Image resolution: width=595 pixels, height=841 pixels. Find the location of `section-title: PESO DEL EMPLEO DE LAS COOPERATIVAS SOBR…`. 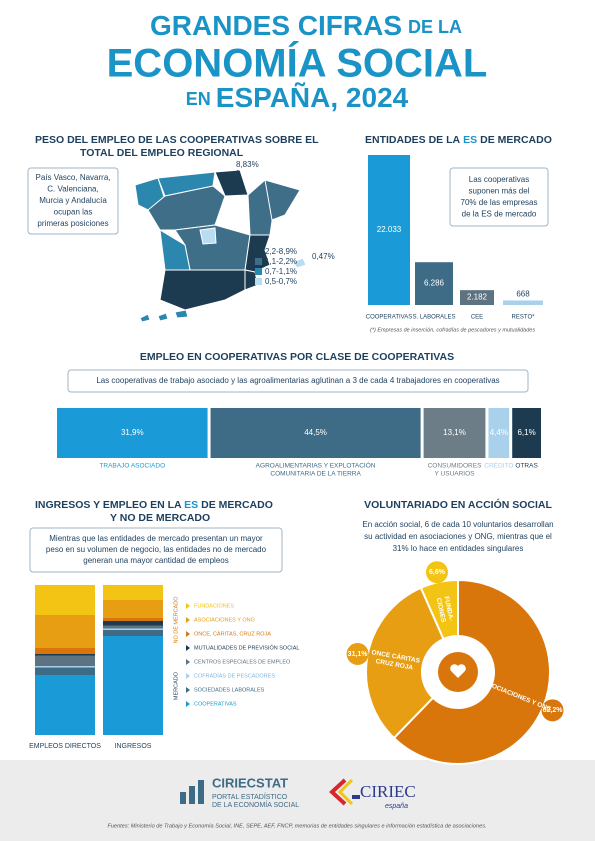

section-title: PESO DEL EMPLEO DE LAS COOPERATIVAS SOBR… is located at coordinates (177, 140).